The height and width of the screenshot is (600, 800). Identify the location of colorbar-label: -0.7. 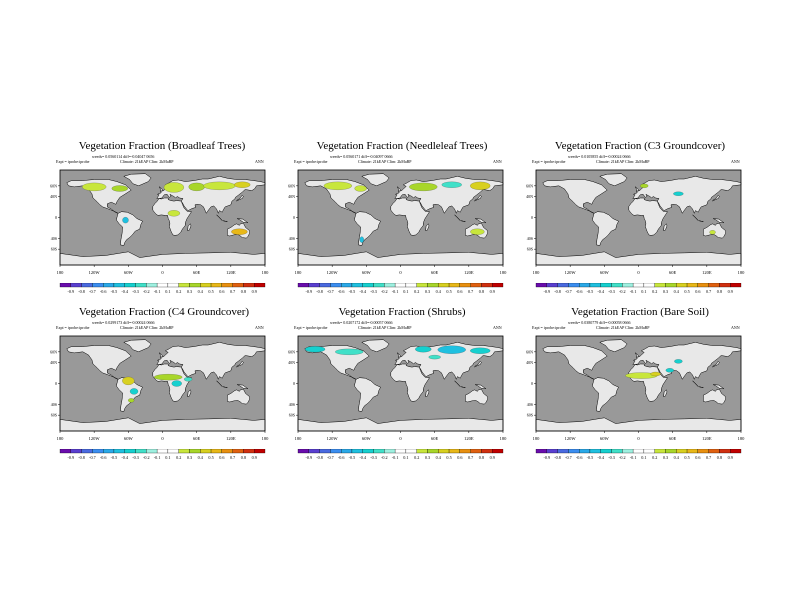
(330, 291).